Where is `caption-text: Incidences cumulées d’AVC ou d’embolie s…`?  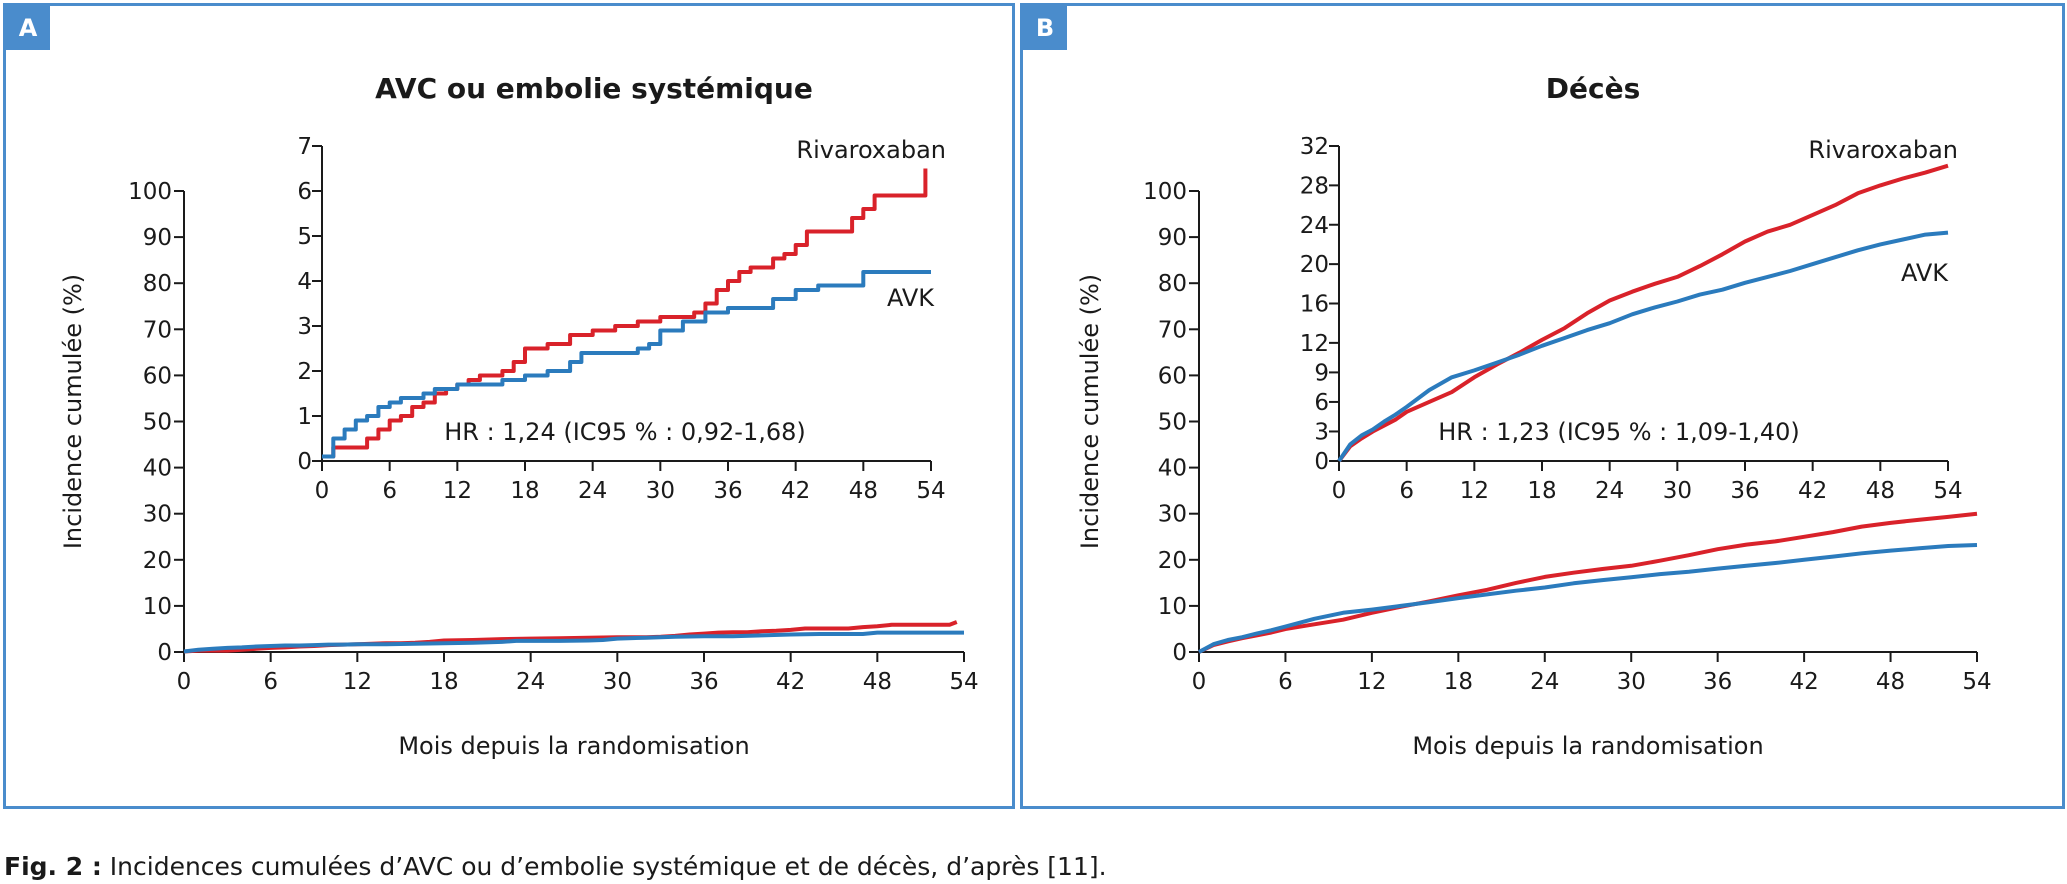 caption-text: Incidences cumulées d’AVC ou d’embolie s… is located at coordinates (608, 866).